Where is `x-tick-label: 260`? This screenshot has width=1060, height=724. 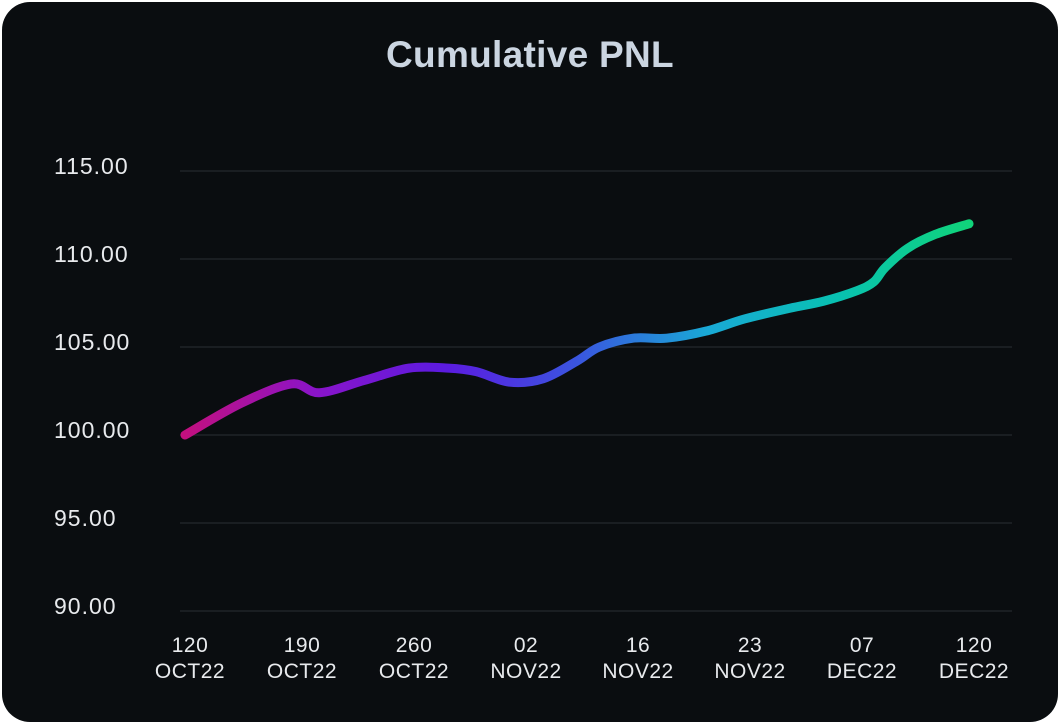 x-tick-label: 260 is located at coordinates (414, 645).